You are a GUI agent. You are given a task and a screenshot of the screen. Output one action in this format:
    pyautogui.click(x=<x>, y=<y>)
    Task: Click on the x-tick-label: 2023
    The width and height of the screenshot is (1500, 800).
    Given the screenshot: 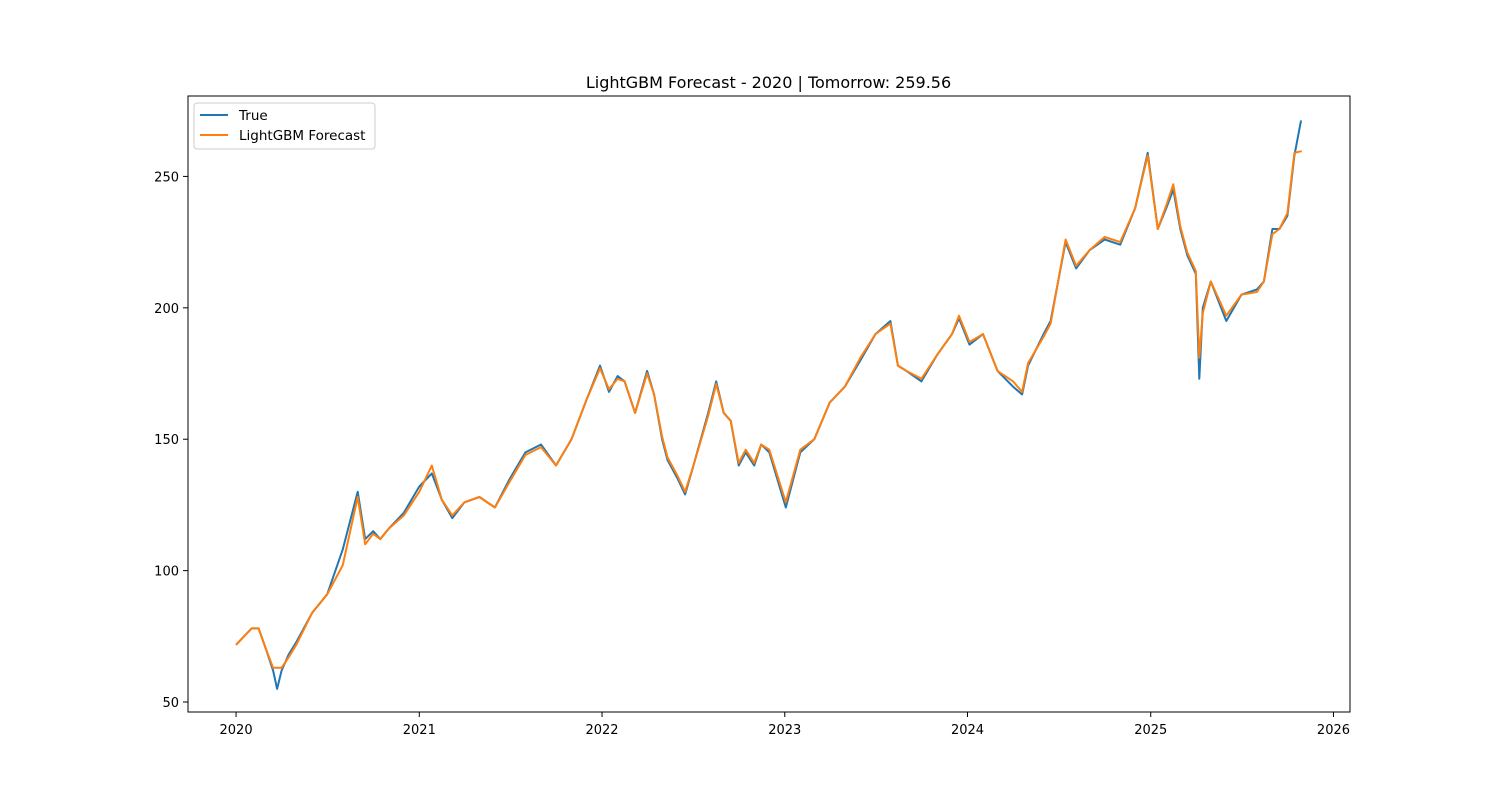 What is the action you would take?
    pyautogui.click(x=784, y=730)
    